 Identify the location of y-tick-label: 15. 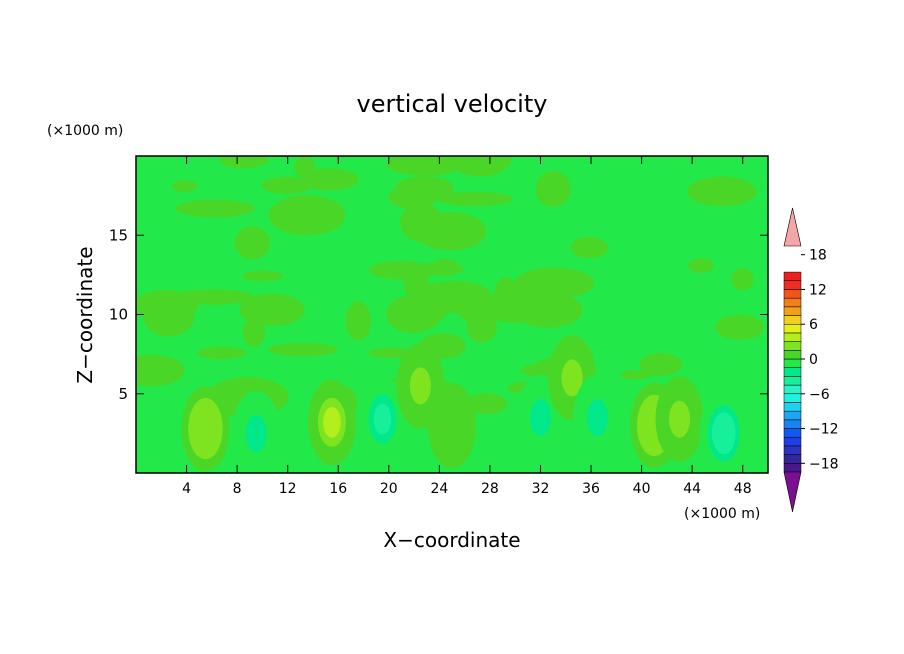
(118, 235).